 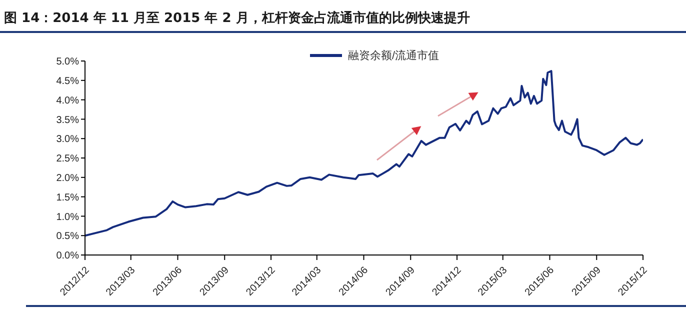 I want to click on chart-title: 图 14：2014 年 11 月至 2015 年 2 月，杠杆资金占流通市值的比例快速提升, so click(x=237, y=18).